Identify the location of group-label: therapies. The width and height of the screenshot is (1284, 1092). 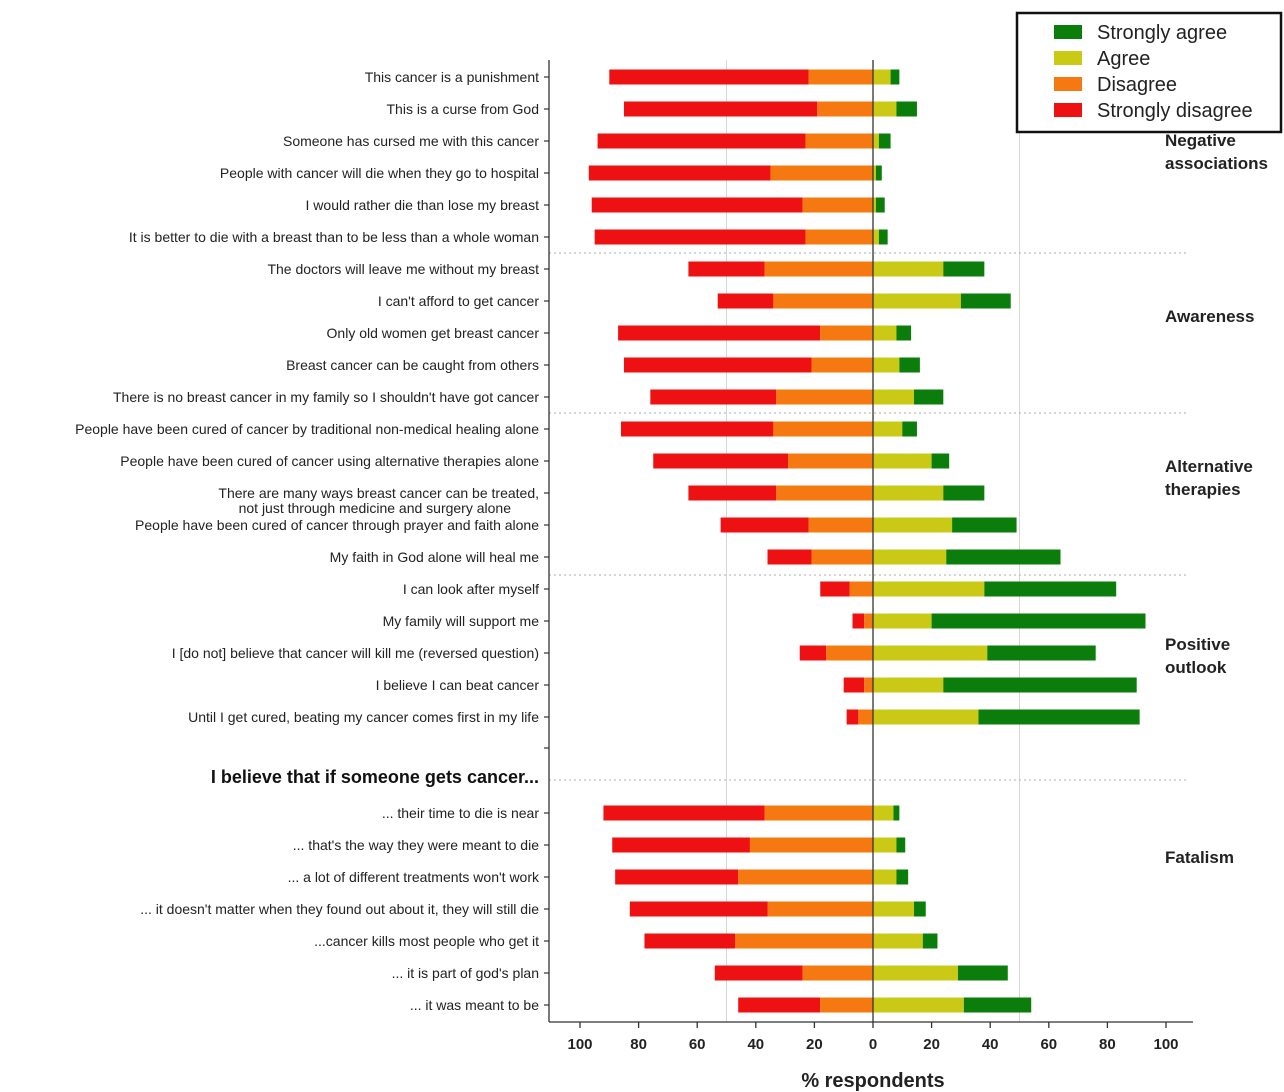
(1203, 489).